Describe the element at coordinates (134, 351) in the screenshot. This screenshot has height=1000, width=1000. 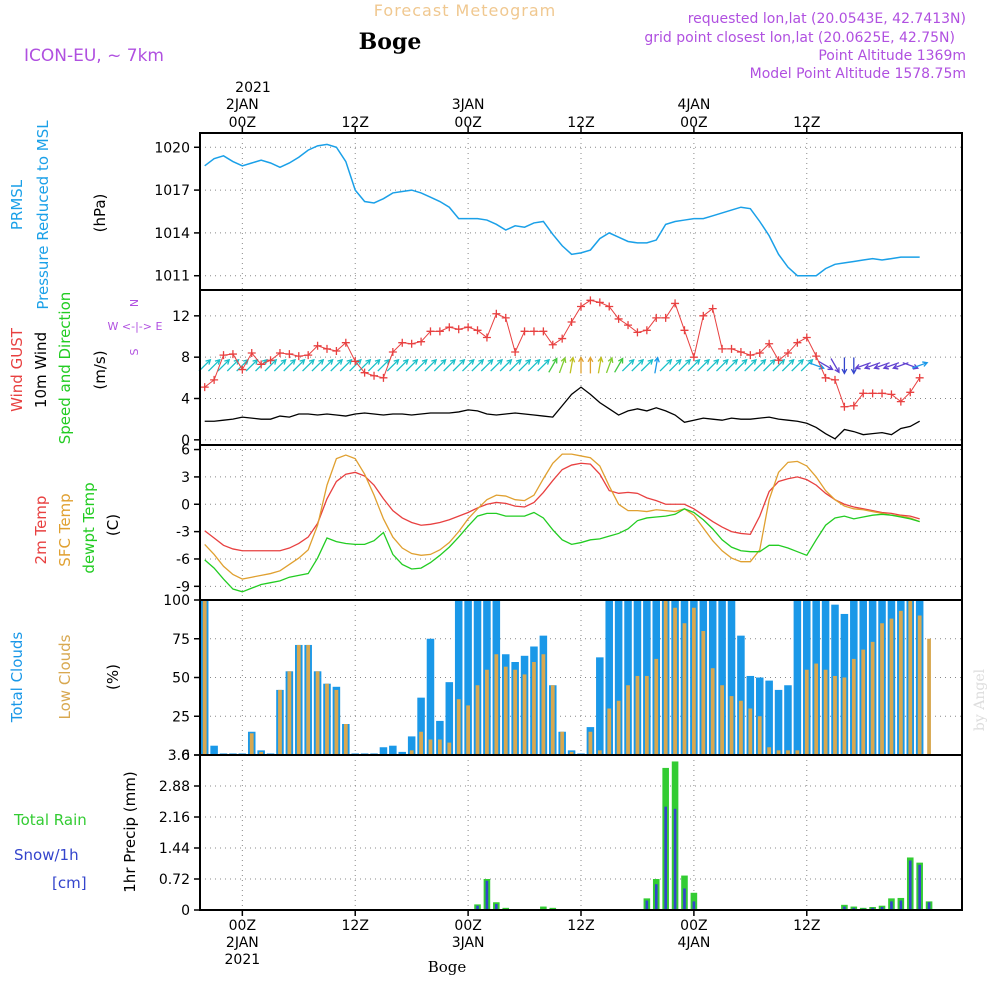
I see `compass-s: S` at that location.